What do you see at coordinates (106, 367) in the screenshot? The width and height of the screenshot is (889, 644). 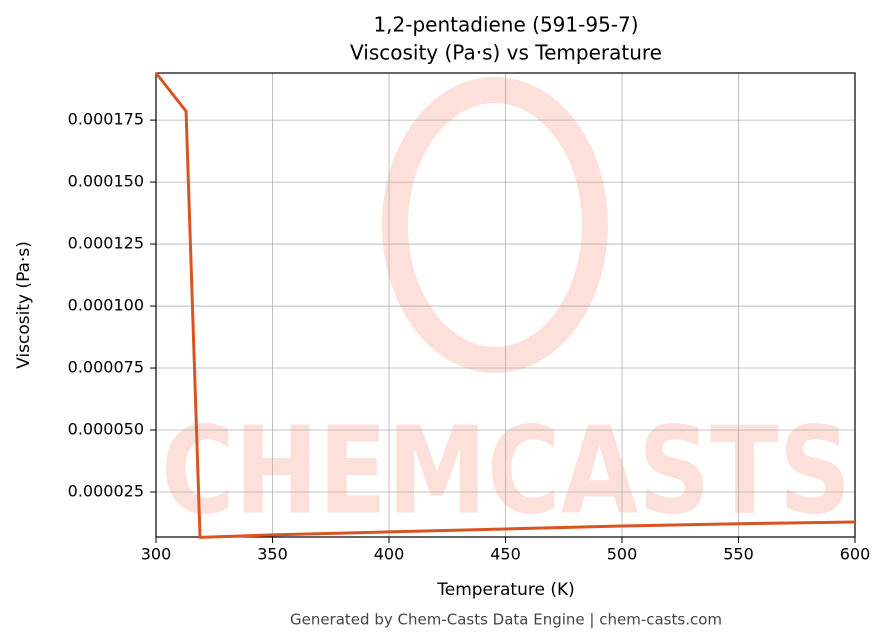 I see `y-tick-label: 0.000075` at bounding box center [106, 367].